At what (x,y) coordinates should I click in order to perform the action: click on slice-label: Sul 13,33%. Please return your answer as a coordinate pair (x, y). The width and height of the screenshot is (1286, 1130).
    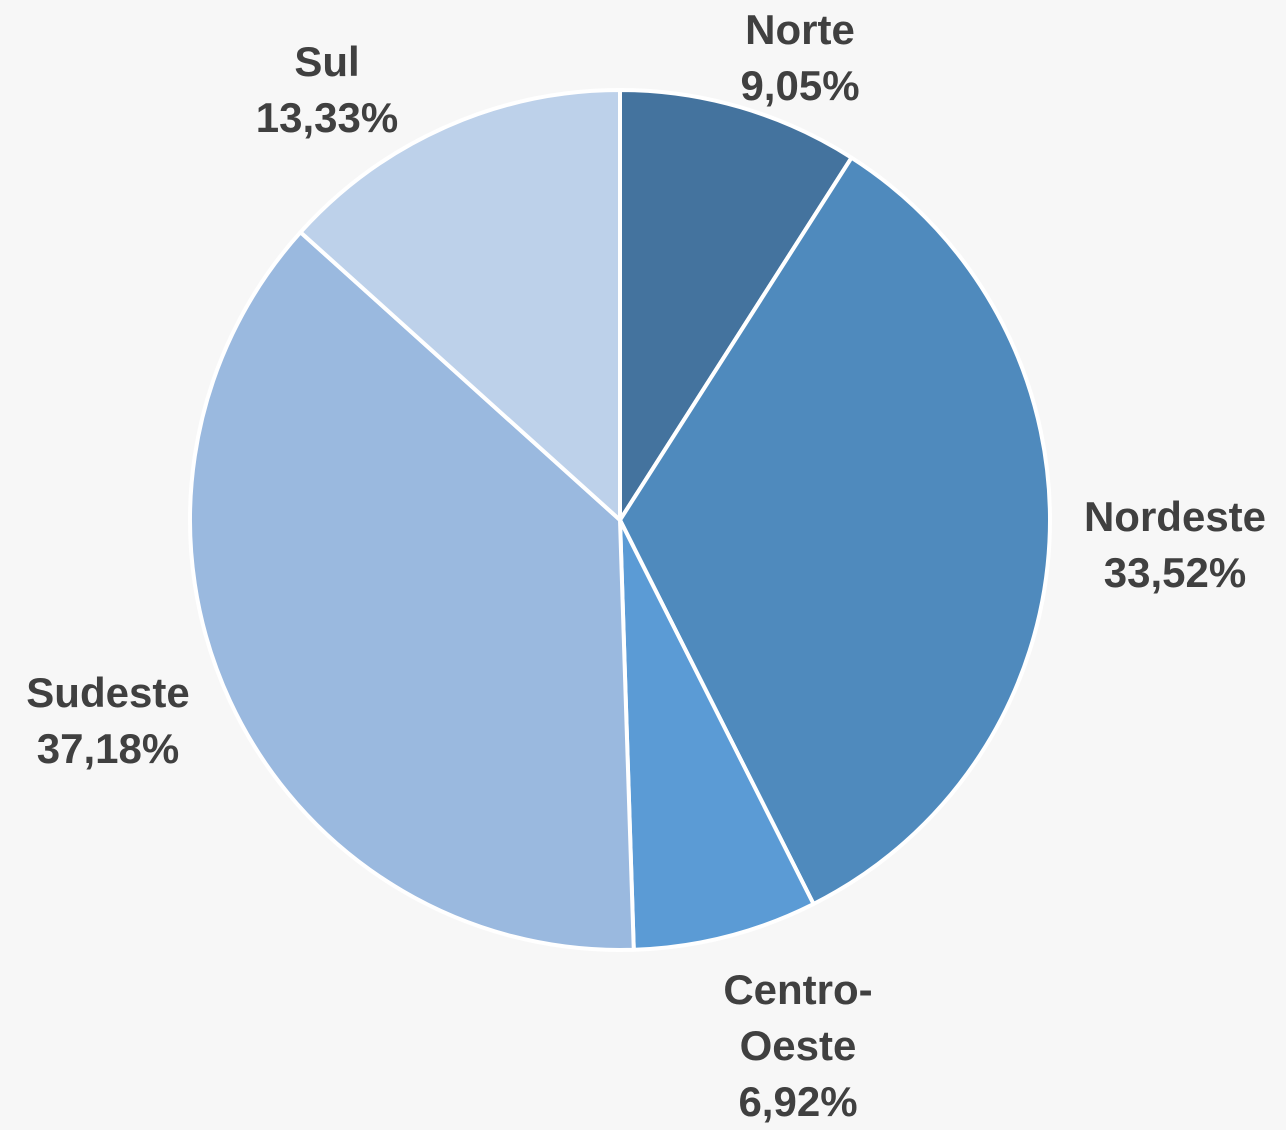
    Looking at the image, I should click on (327, 90).